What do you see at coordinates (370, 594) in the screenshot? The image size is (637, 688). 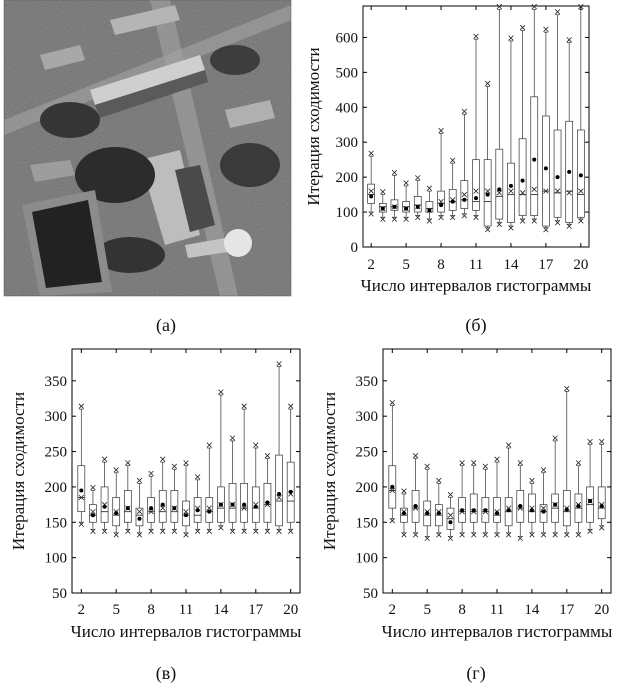 I see `y-tick-label: 50` at bounding box center [370, 594].